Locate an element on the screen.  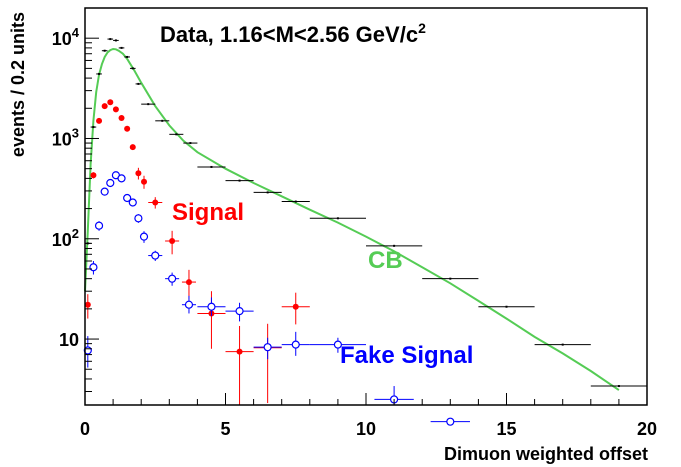
y-tick-label: 10³ is located at coordinates (65, 137).